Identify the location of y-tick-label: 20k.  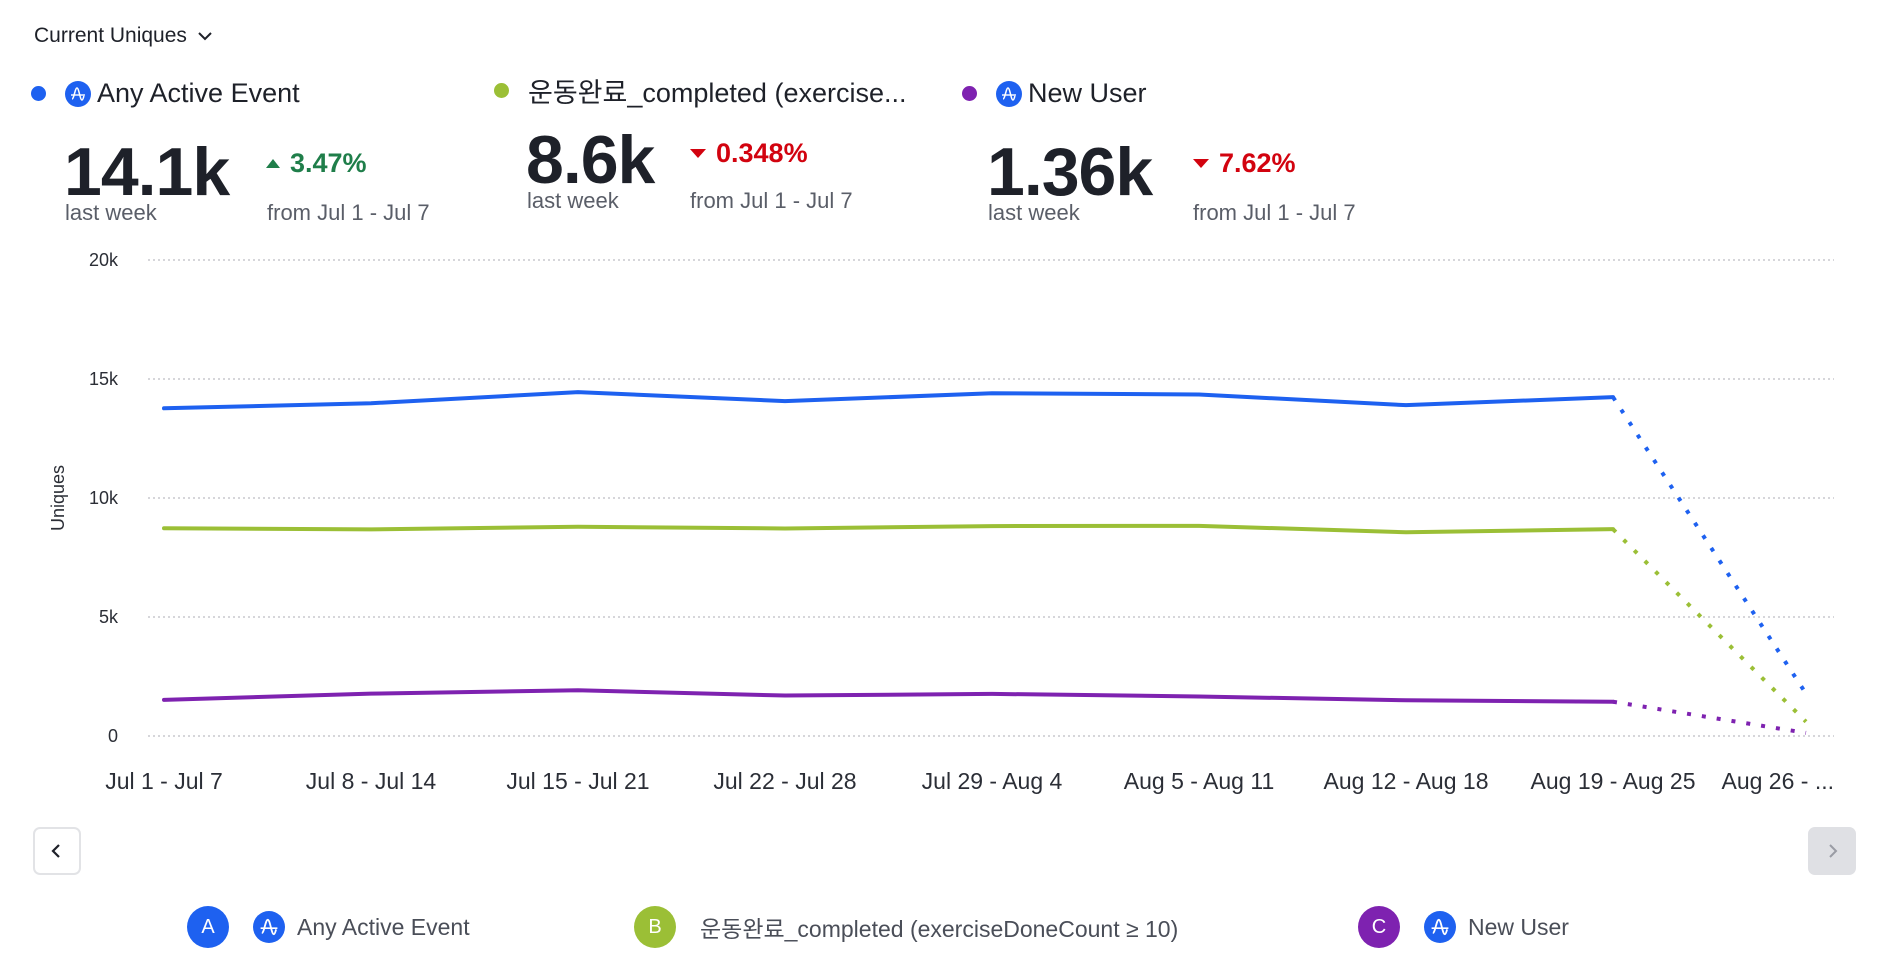
(104, 260).